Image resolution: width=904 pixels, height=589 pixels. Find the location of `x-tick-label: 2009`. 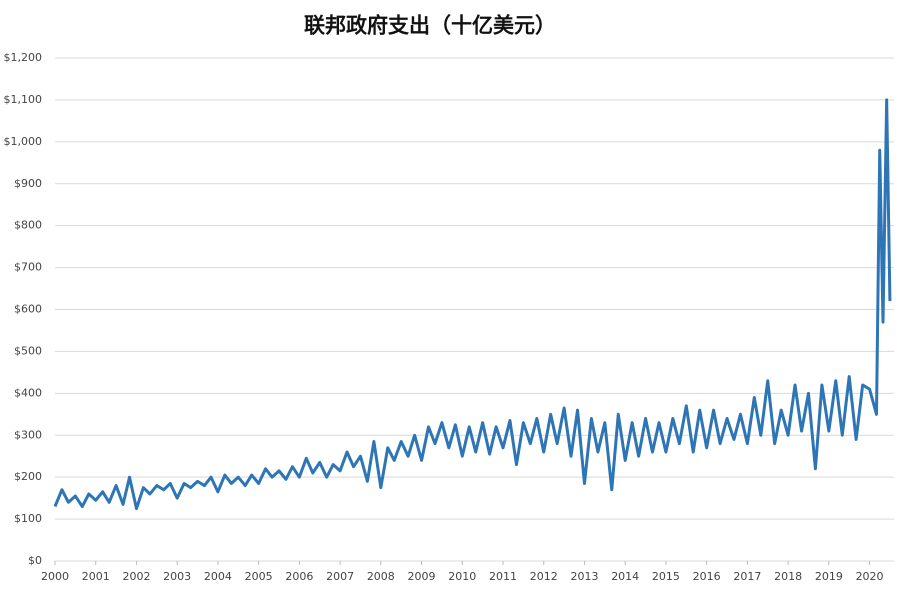

x-tick-label: 2009 is located at coordinates (422, 576).